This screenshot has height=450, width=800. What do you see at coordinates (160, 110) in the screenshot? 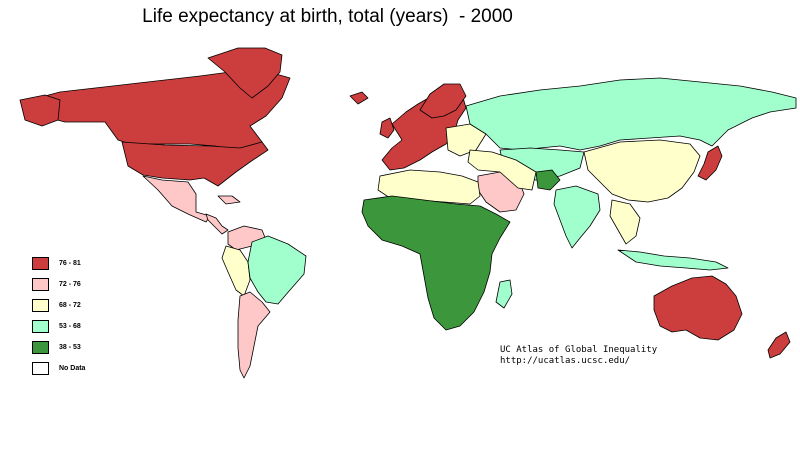
I see `region-canada` at bounding box center [160, 110].